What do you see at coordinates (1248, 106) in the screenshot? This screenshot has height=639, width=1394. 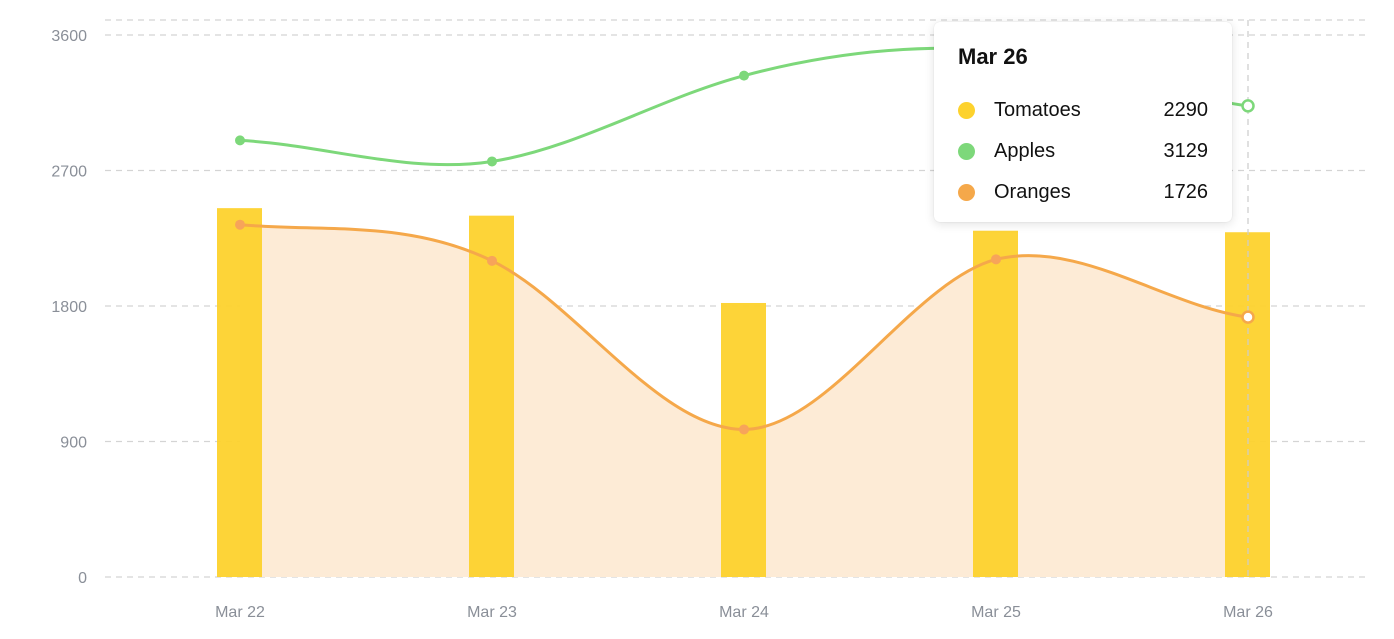 I see `apples-point-active` at bounding box center [1248, 106].